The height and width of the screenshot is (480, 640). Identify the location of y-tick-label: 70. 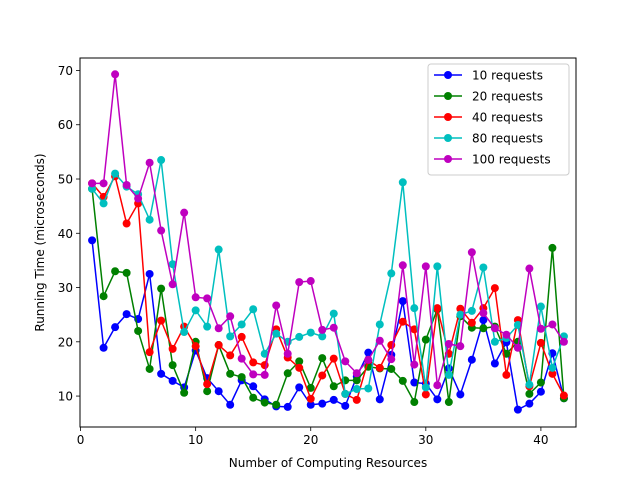
(65, 71).